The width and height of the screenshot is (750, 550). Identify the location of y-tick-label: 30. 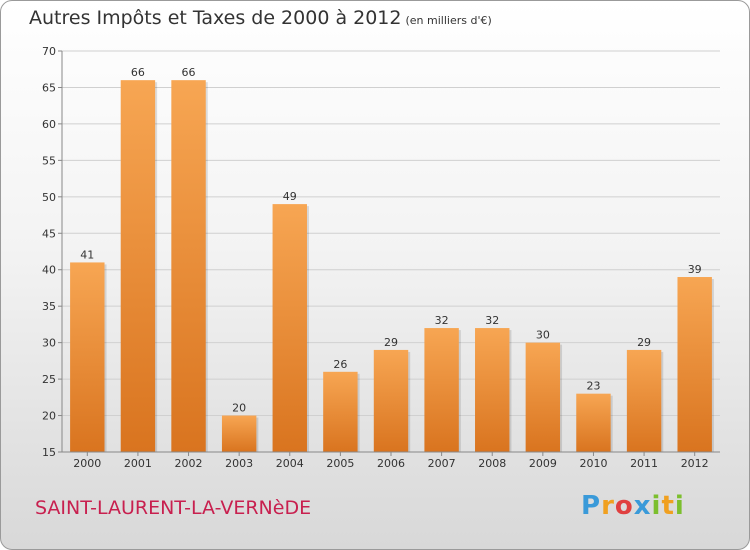
(49, 343).